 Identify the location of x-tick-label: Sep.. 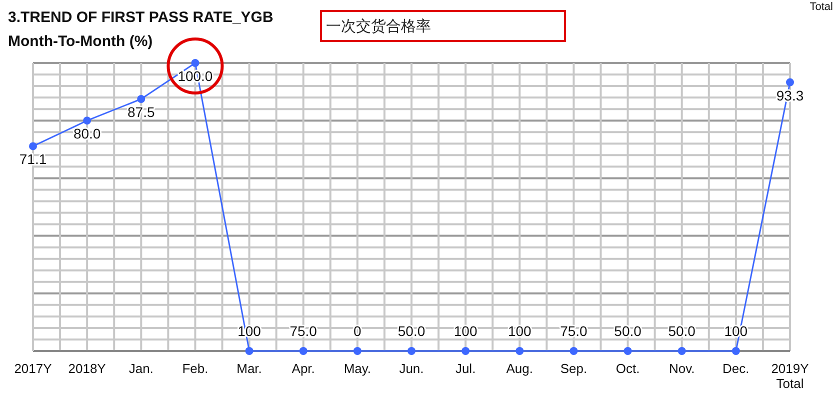
(574, 368).